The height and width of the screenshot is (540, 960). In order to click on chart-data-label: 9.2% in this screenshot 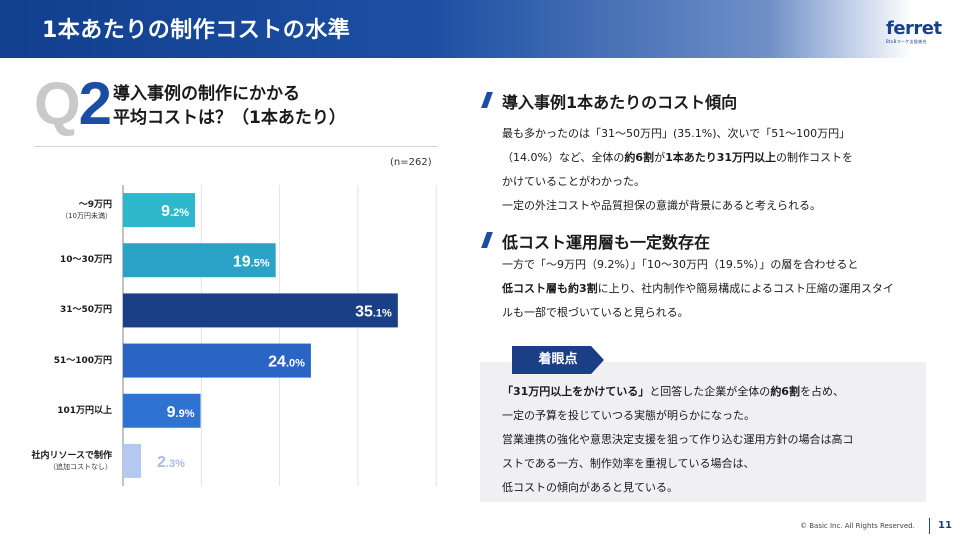, I will do `click(175, 211)`.